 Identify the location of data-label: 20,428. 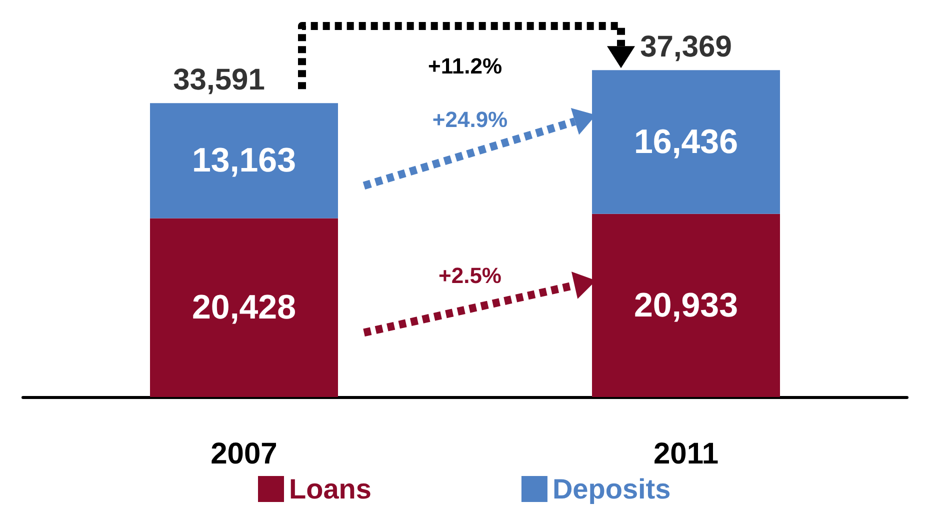
(244, 307).